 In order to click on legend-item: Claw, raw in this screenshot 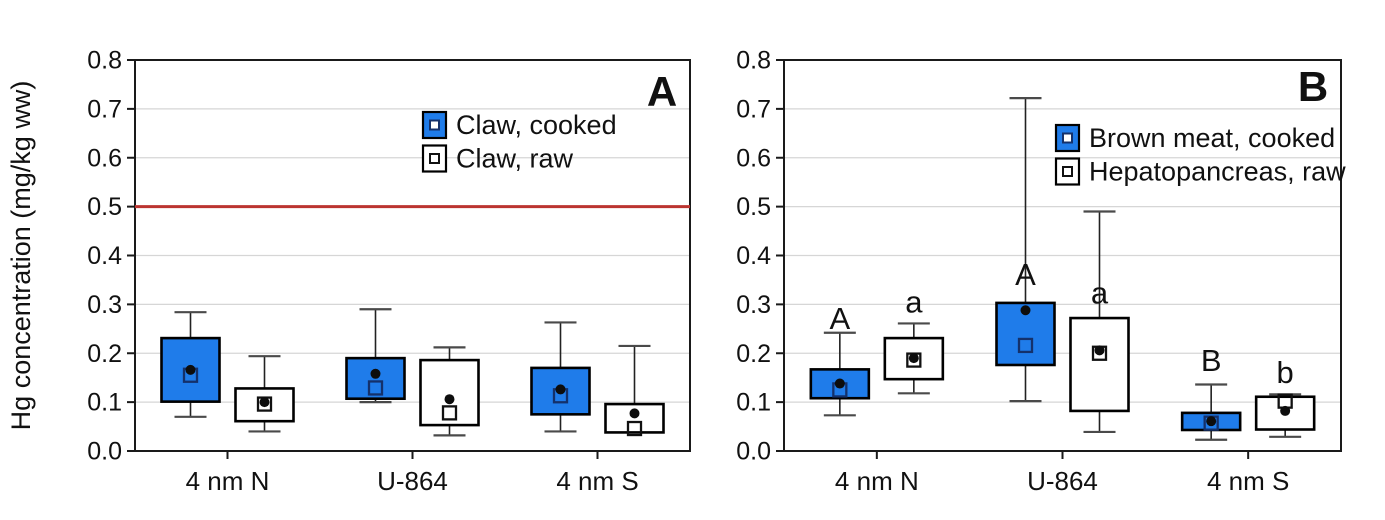, I will do `click(497, 159)`.